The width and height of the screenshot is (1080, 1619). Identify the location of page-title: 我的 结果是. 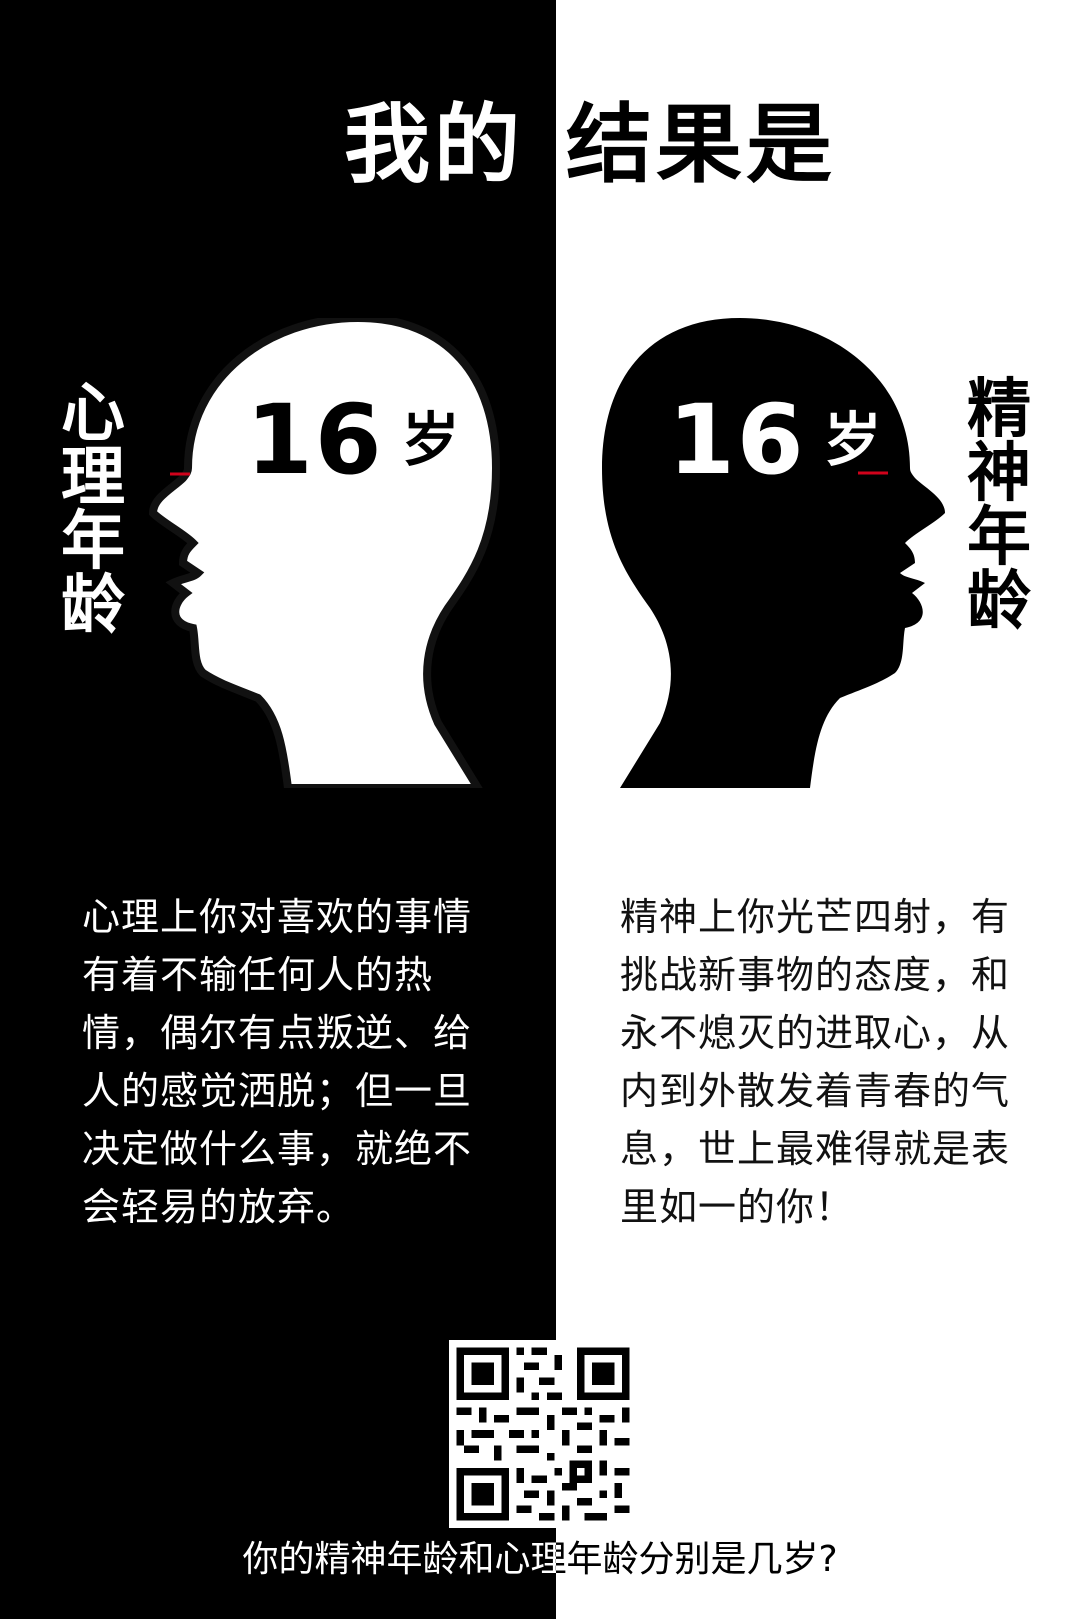
(540, 145).